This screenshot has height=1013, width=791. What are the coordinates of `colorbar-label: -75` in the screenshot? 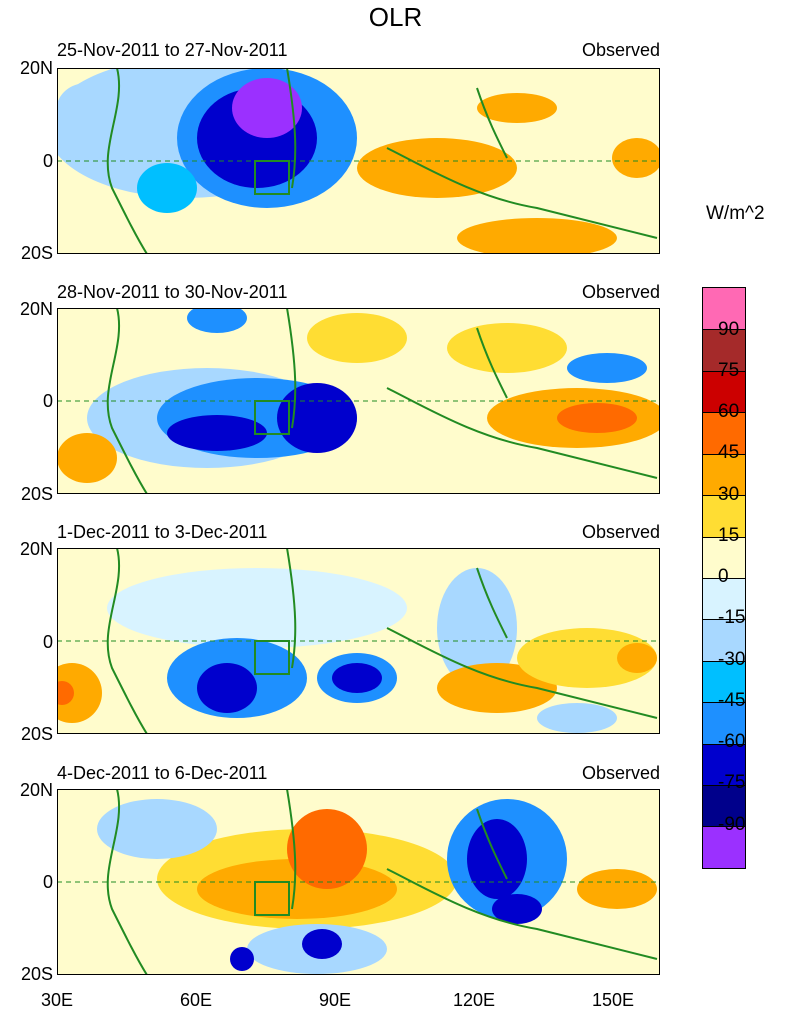 It's located at (732, 782).